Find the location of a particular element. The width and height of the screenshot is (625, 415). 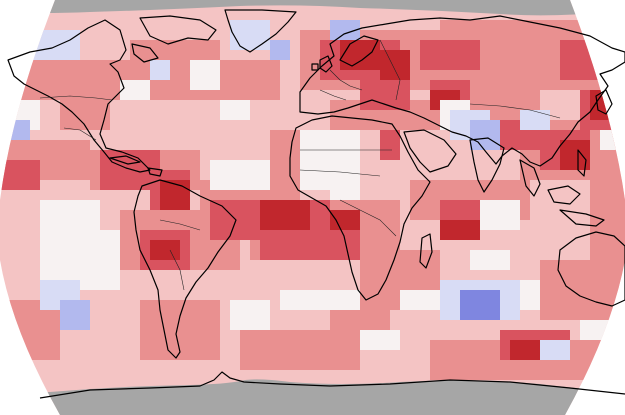

arctic-no-data is located at coordinates (312, 8).